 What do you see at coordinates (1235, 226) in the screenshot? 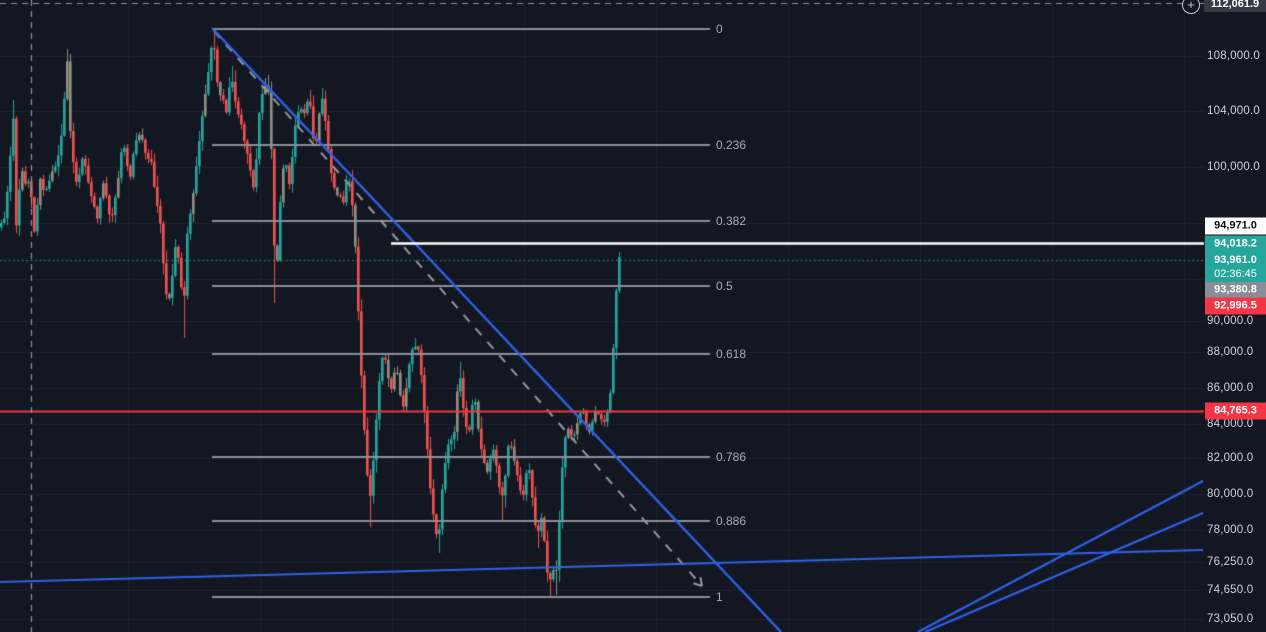
I see `price-line-tag: 94,971.0` at bounding box center [1235, 226].